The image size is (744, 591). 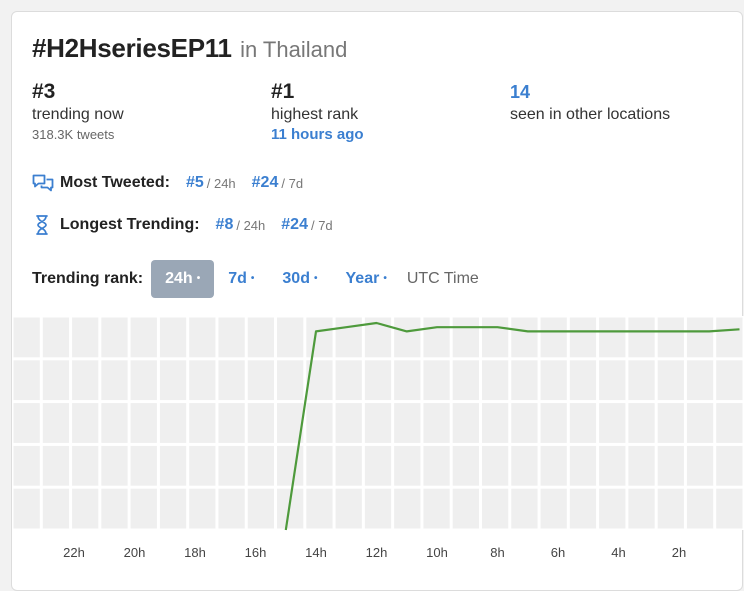 I want to click on longest-trending-7d-link: #24, so click(x=294, y=224).